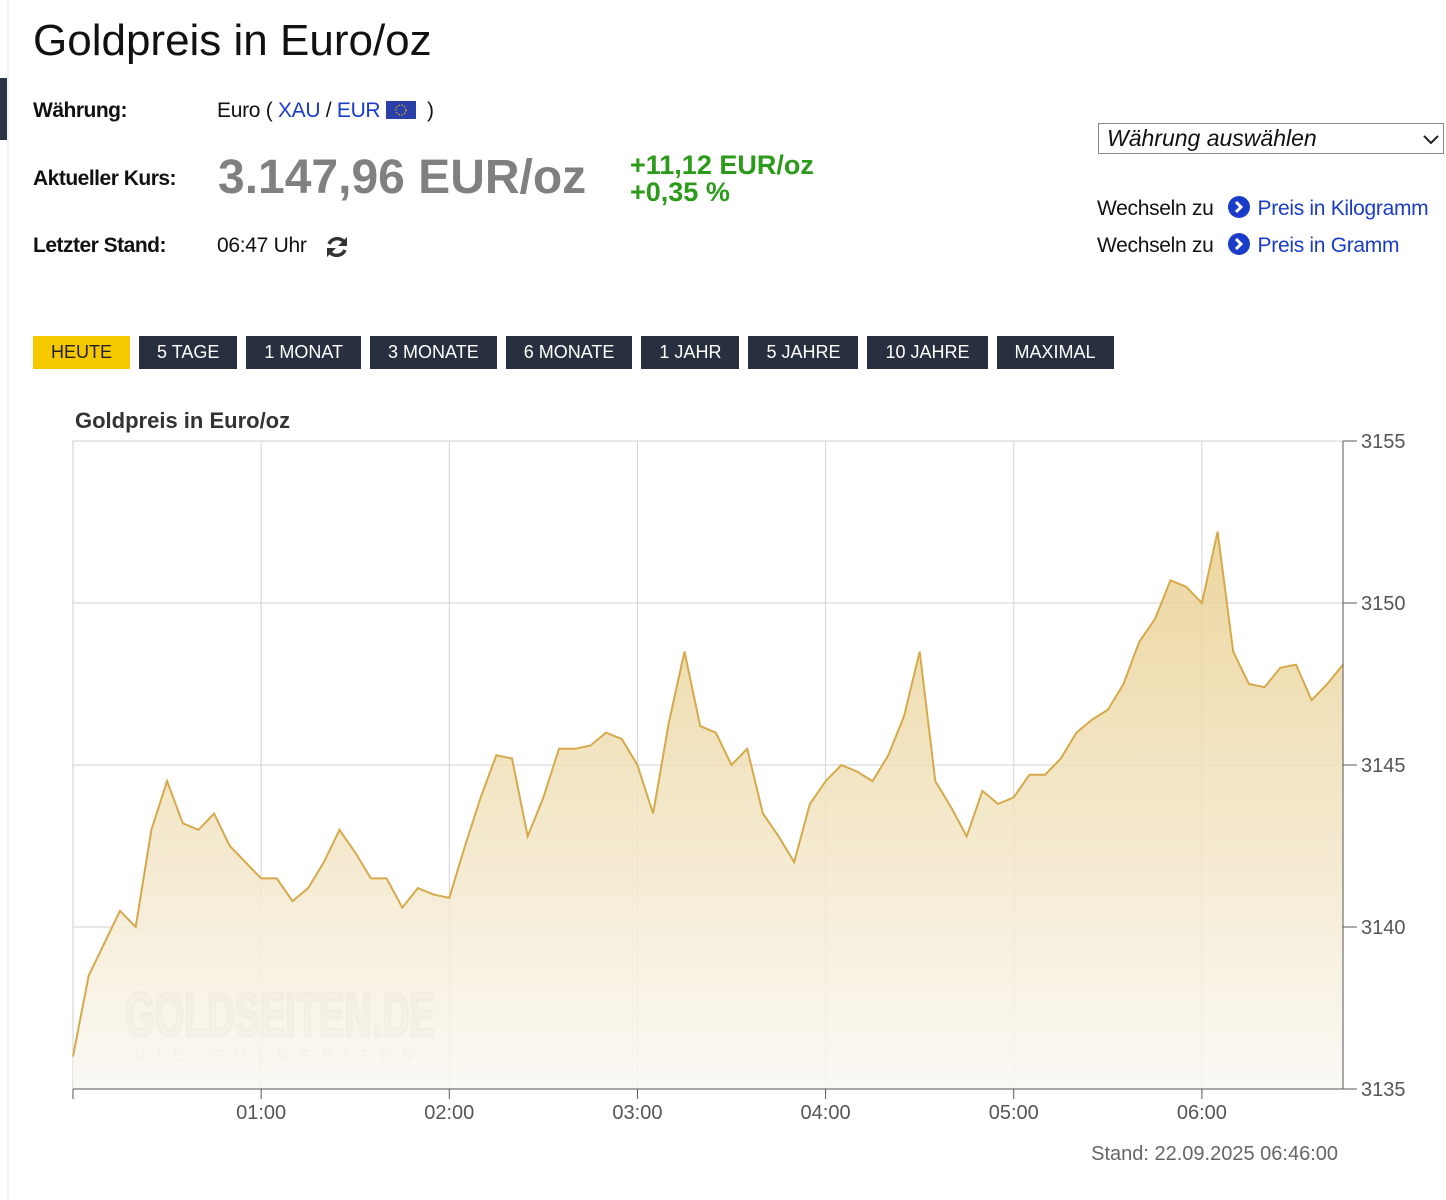  I want to click on time-label: Letzter Stand:, so click(100, 245).